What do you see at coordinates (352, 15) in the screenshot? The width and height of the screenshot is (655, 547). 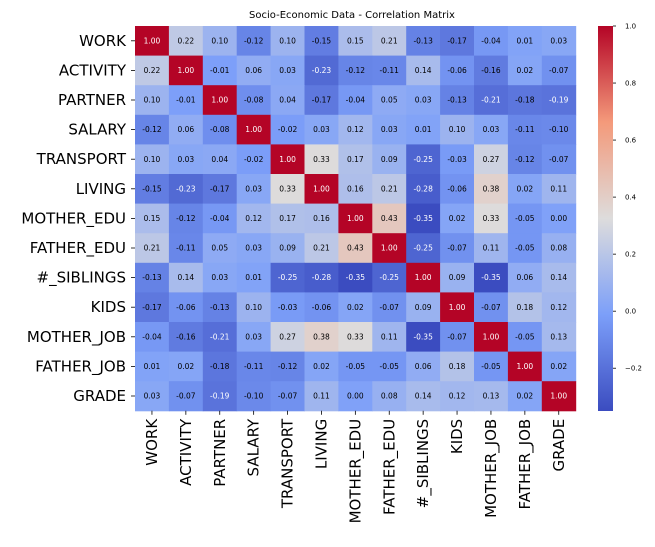 I see `chart-title: Socio-Economic Data - Correlation Matrix` at bounding box center [352, 15].